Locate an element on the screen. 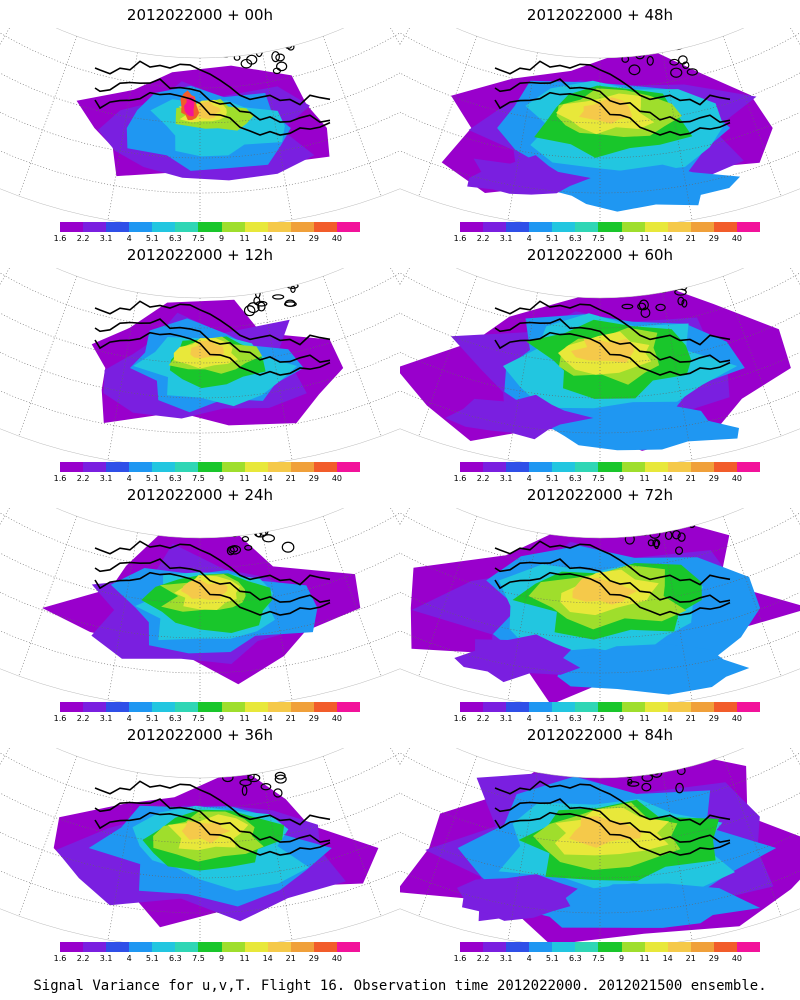 This screenshot has width=800, height=1000. colorbar is located at coordinates (610, 467).